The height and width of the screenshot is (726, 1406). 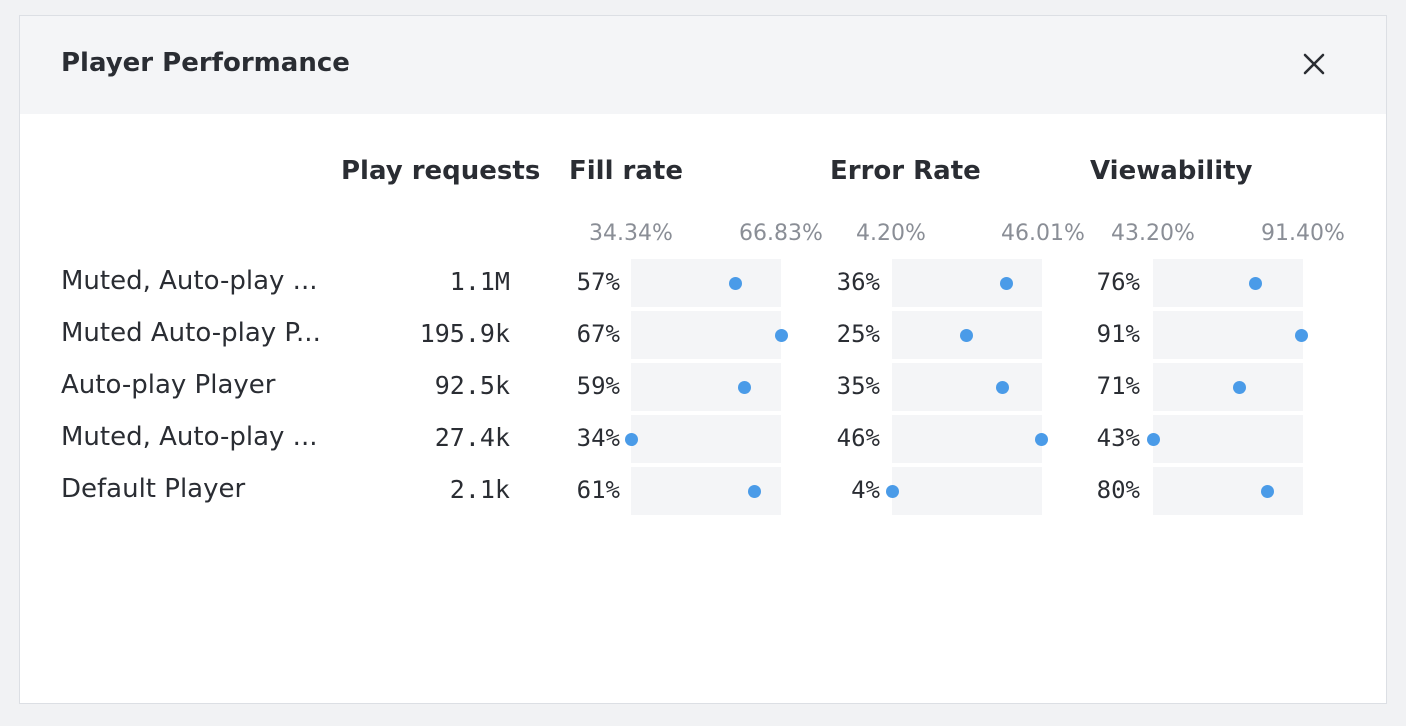 What do you see at coordinates (598, 438) in the screenshot?
I see `fill-rate-value: 34%` at bounding box center [598, 438].